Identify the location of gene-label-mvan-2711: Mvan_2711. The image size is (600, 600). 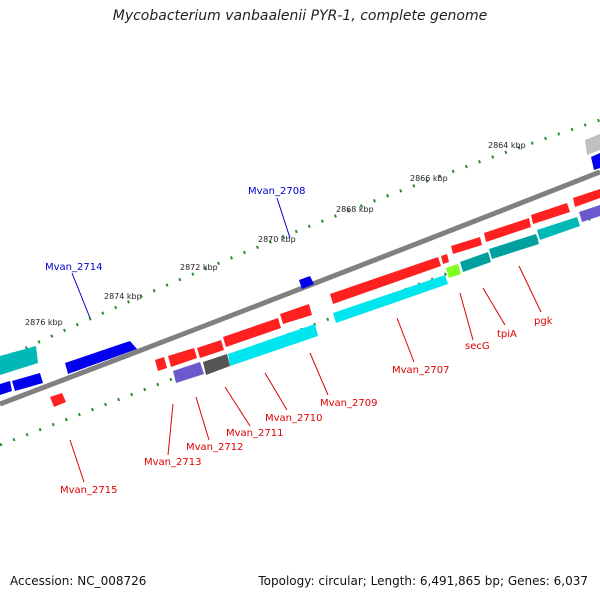
(254, 433).